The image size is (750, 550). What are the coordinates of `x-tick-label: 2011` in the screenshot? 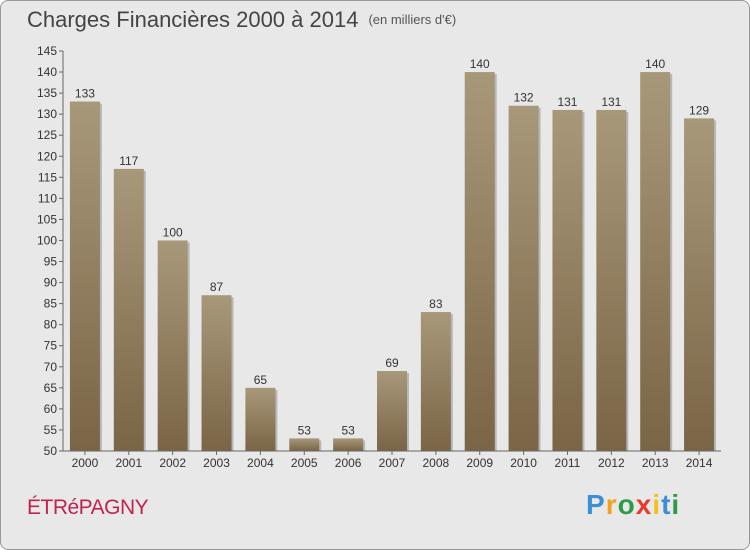 It's located at (568, 463).